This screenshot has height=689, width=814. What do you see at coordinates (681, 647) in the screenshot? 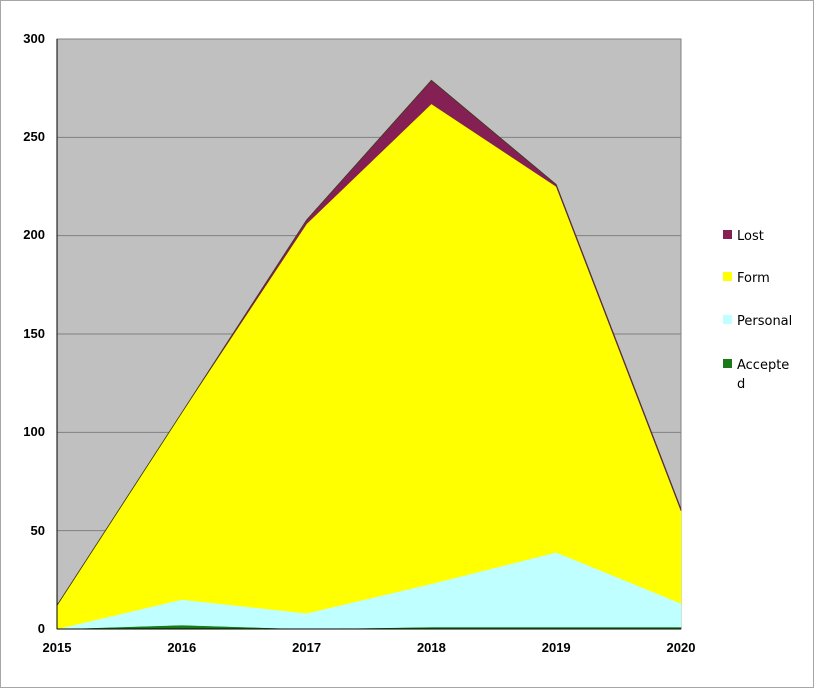
I see `x-tick-label: 2020` at bounding box center [681, 647].